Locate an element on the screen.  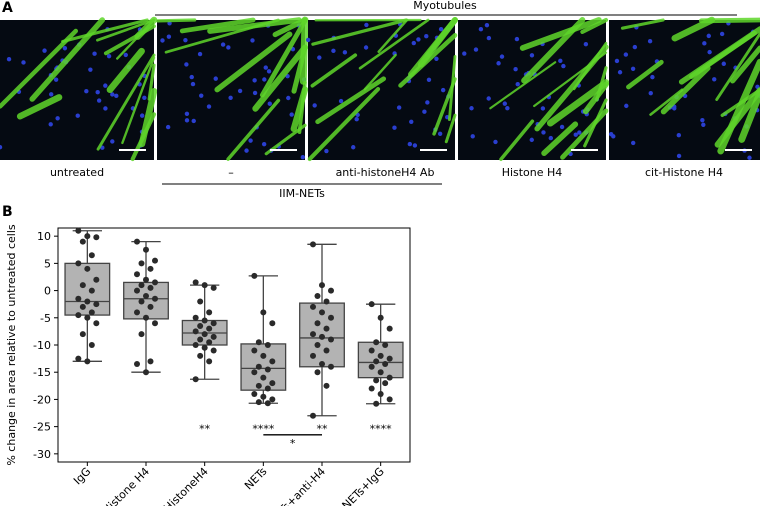
significance: **** is located at coordinates (263, 429).